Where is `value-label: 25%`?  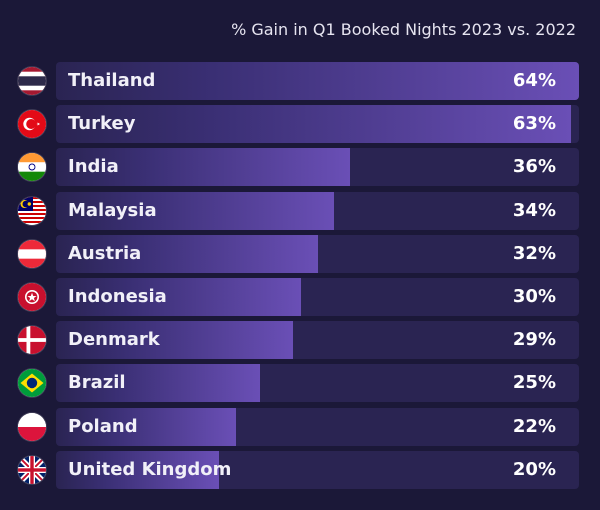
value-label: 25% is located at coordinates (534, 383).